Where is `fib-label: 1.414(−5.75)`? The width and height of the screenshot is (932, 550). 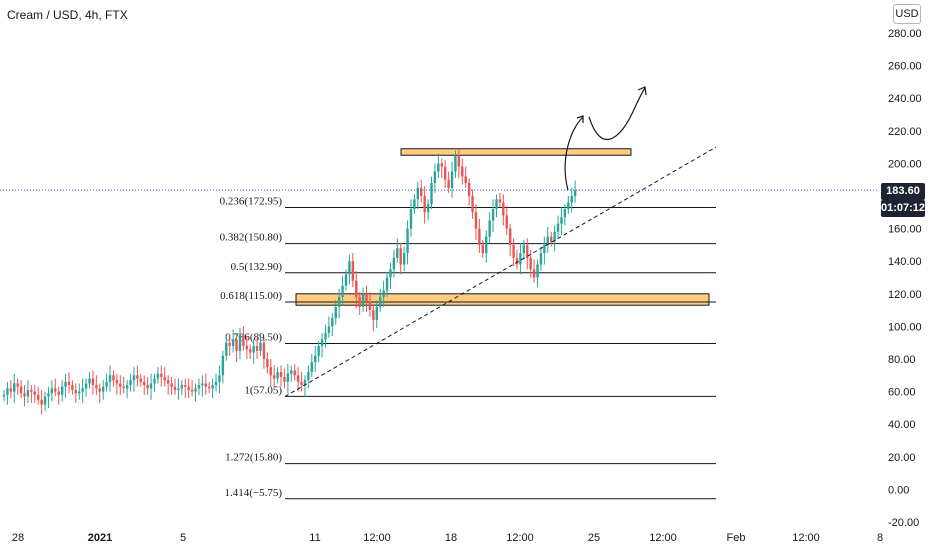
fib-label: 1.414(−5.75) is located at coordinates (253, 493).